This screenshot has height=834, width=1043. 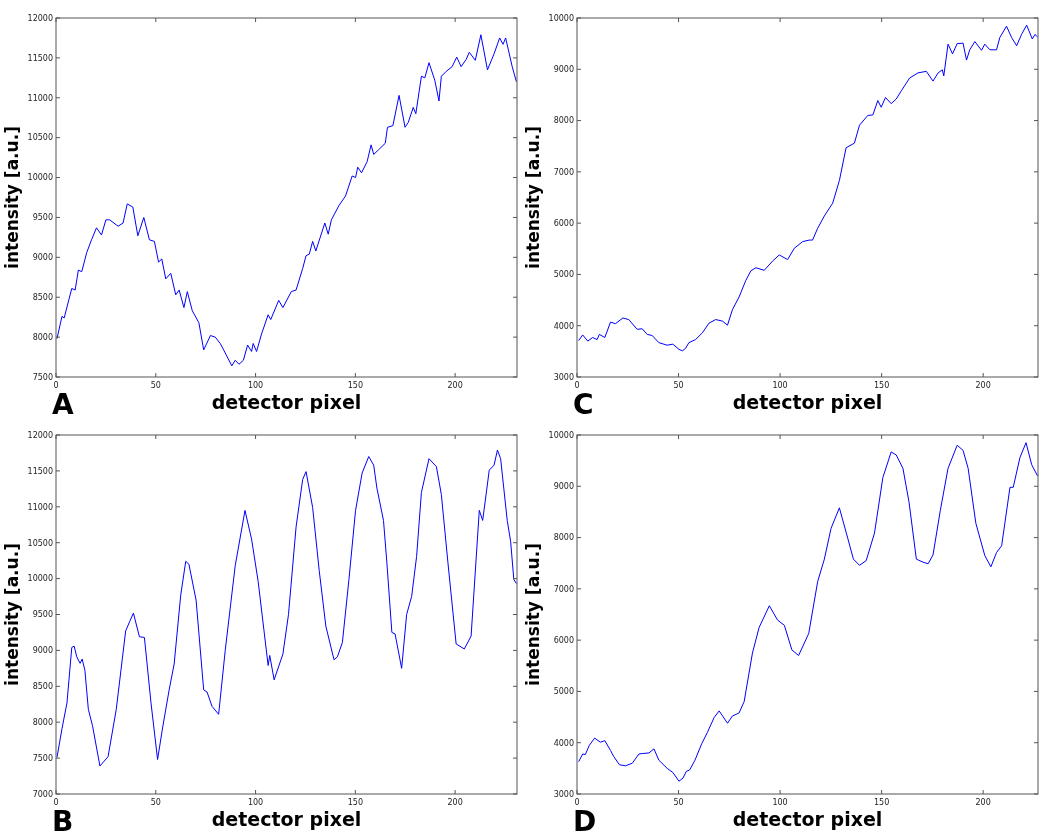 I want to click on text: D, so click(x=585, y=819).